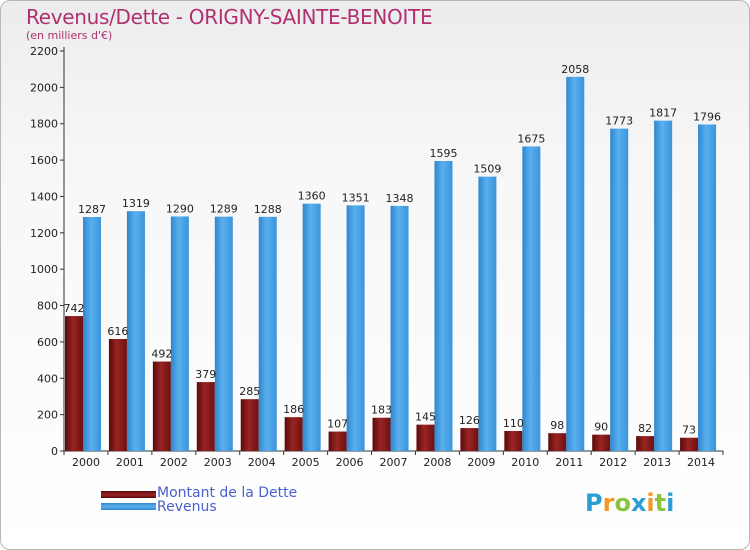  I want to click on x-tick-label: 2002, so click(174, 462).